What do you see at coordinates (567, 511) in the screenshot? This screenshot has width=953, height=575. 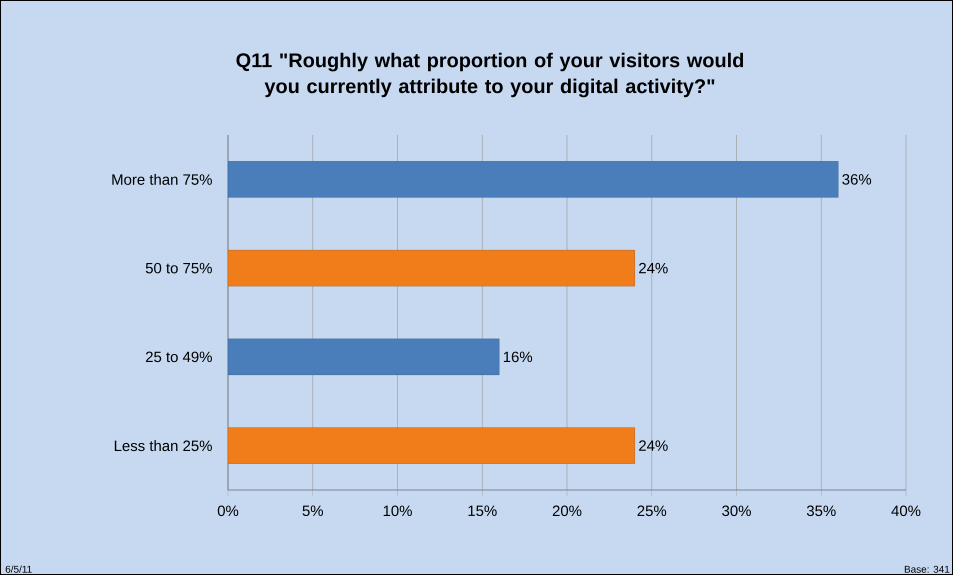 I see `x-tick-label: 20%` at bounding box center [567, 511].